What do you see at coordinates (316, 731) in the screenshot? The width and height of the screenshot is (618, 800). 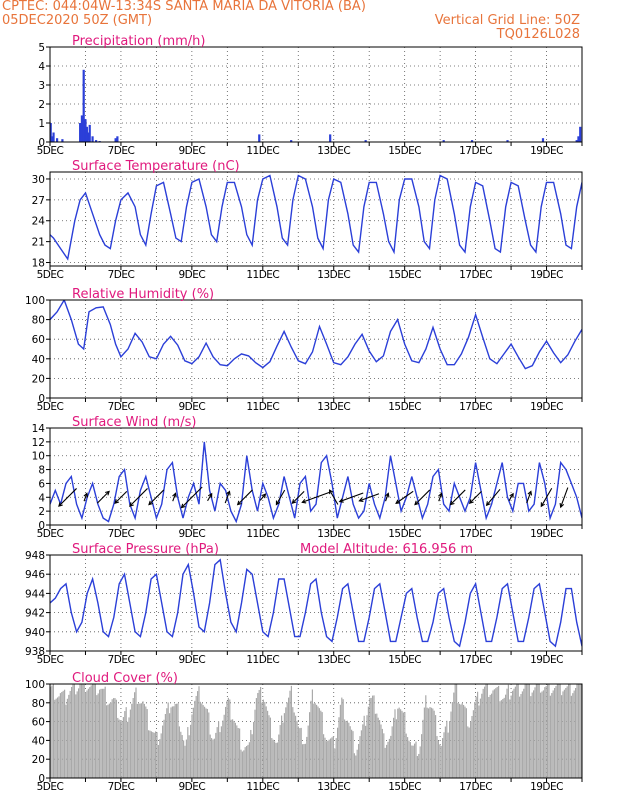 I see `plot-area-cloud` at bounding box center [316, 731].